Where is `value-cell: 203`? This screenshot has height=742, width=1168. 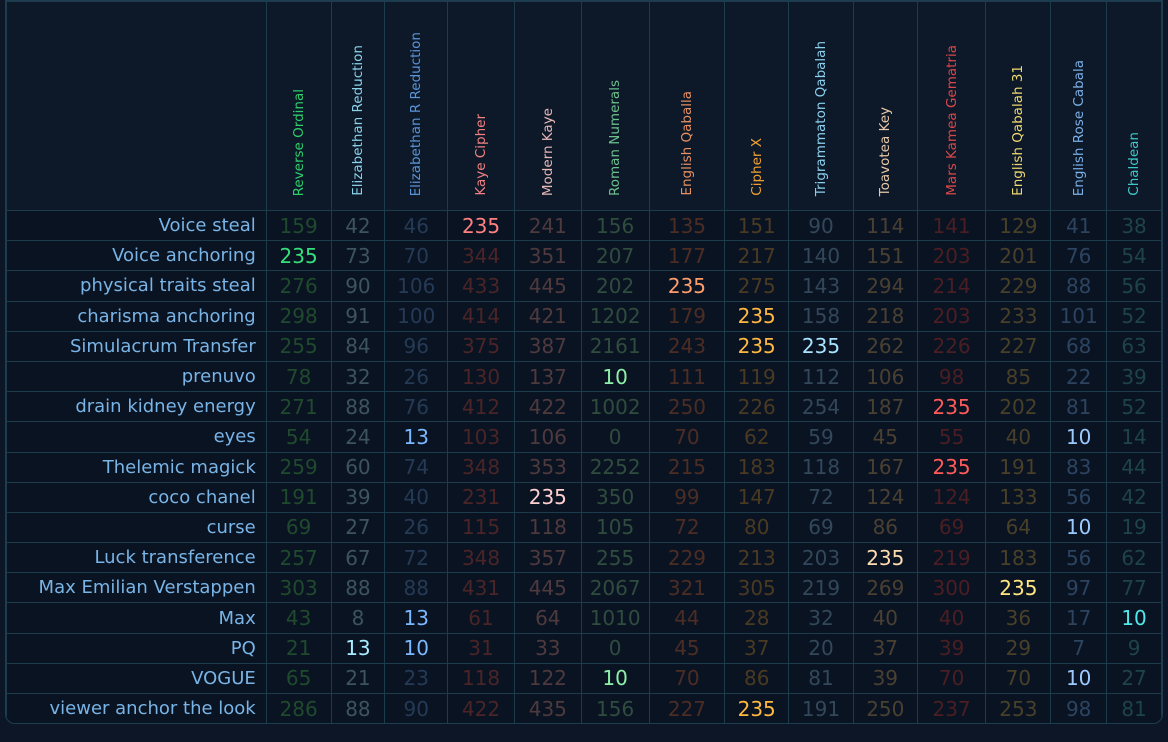 value-cell: 203 is located at coordinates (951, 256).